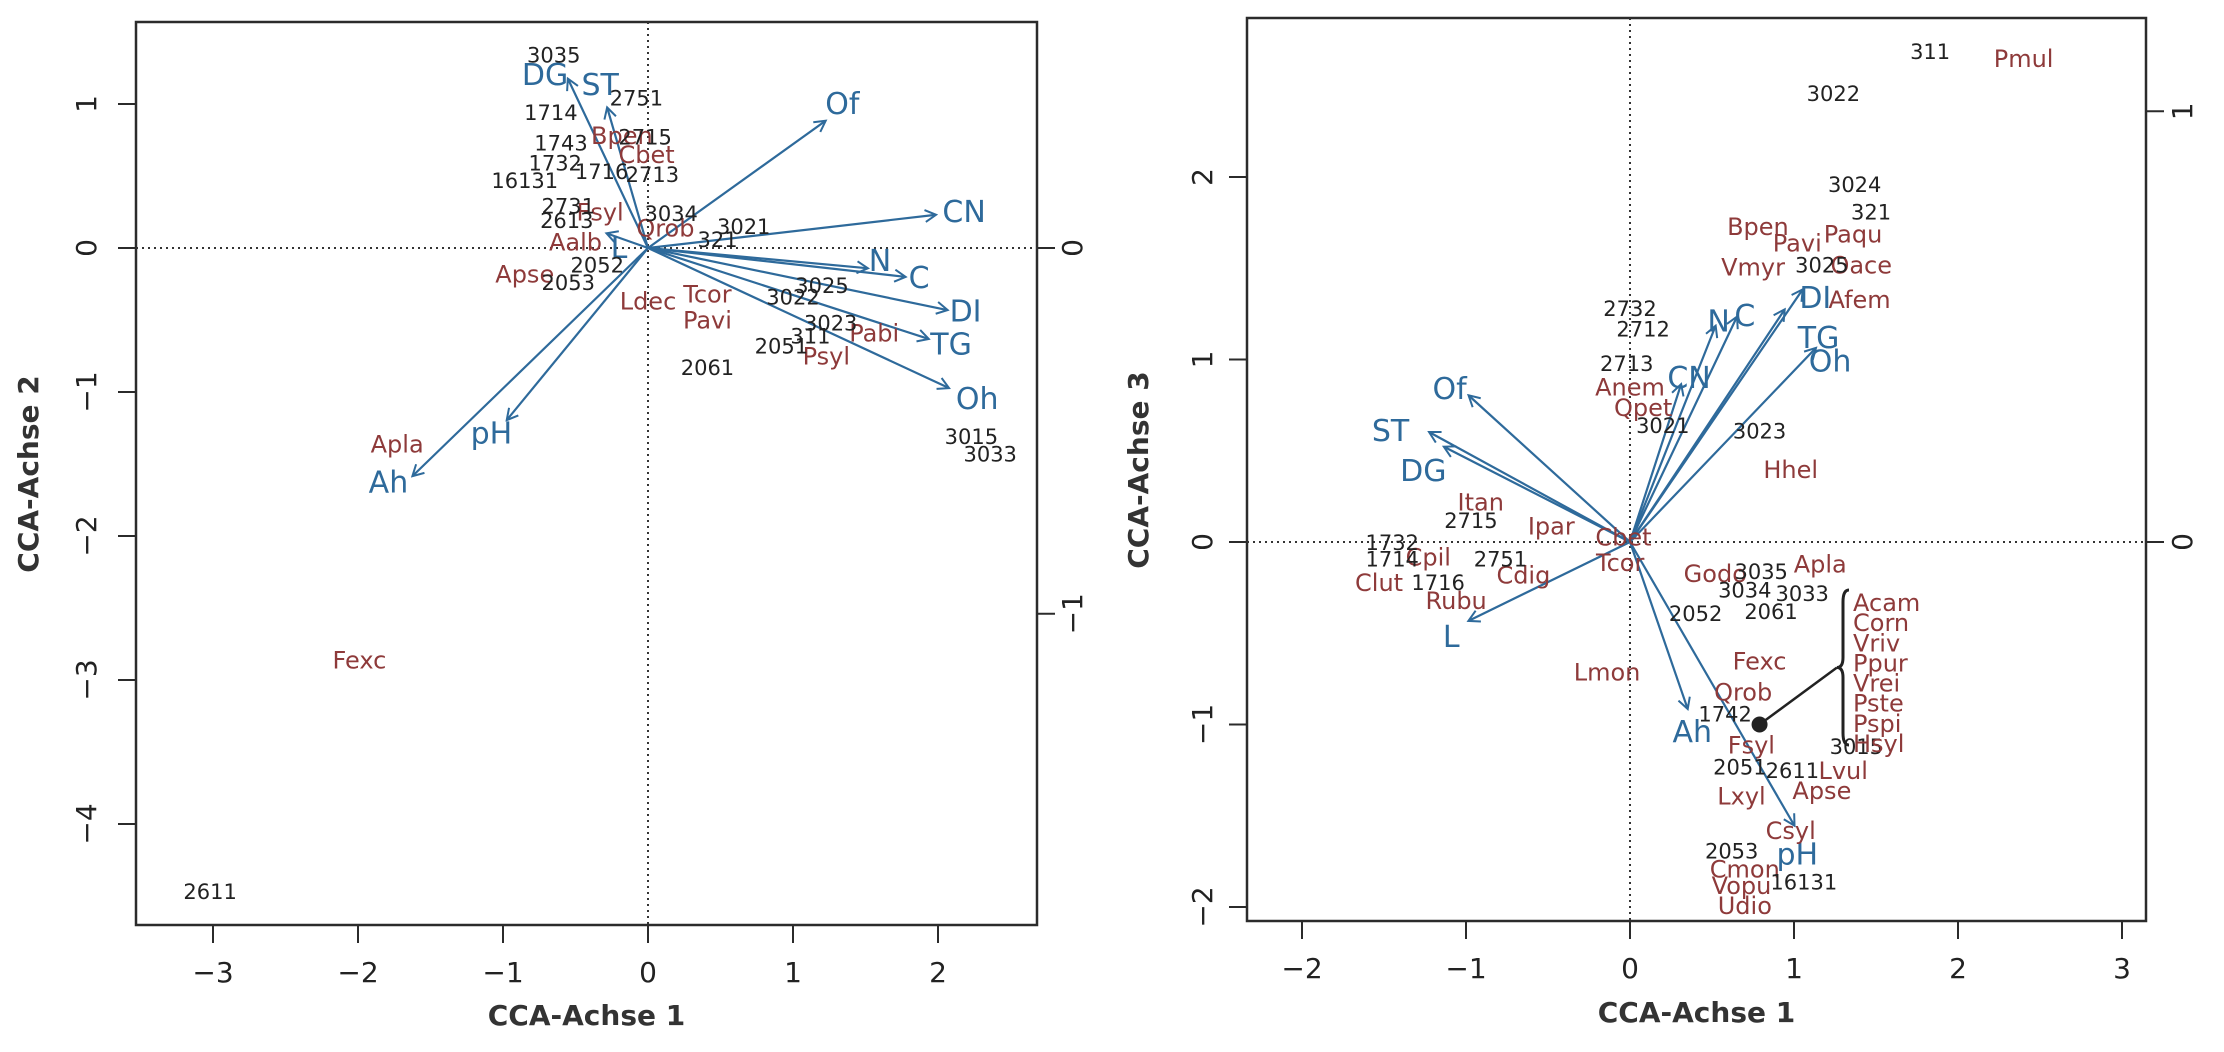 The width and height of the screenshot is (2224, 1052). Describe the element at coordinates (1745, 870) in the screenshot. I see `species-label: Cmon` at that location.